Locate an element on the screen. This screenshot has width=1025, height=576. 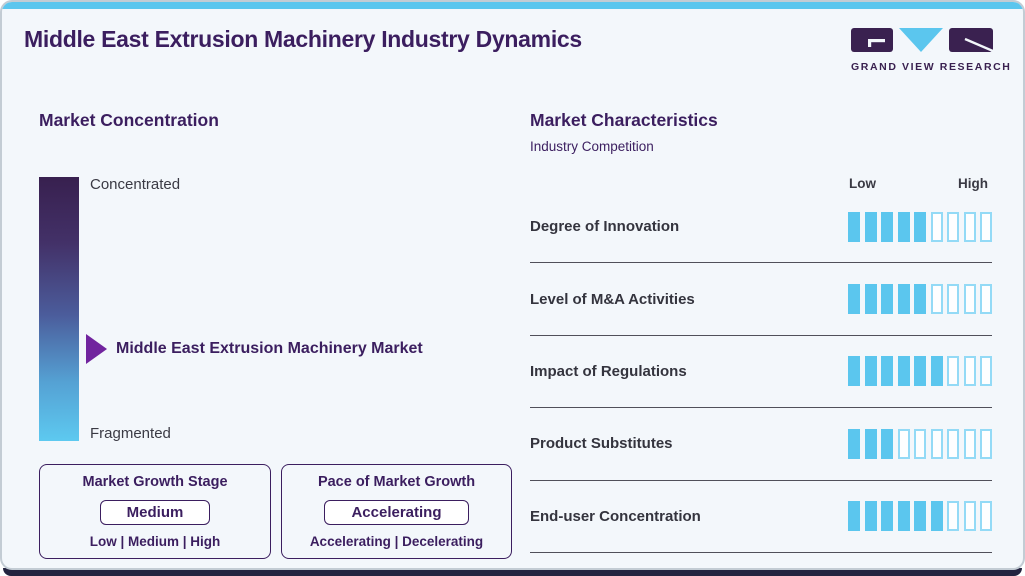
growth-stage-title: Market Growth Stage is located at coordinates (155, 482).